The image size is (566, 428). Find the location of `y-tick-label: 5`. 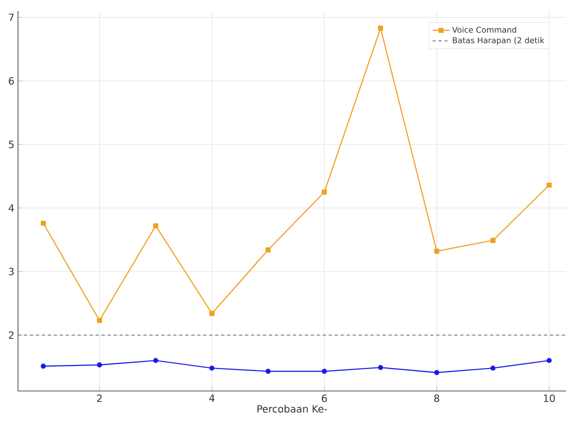

y-tick-label: 5 is located at coordinates (11, 144).